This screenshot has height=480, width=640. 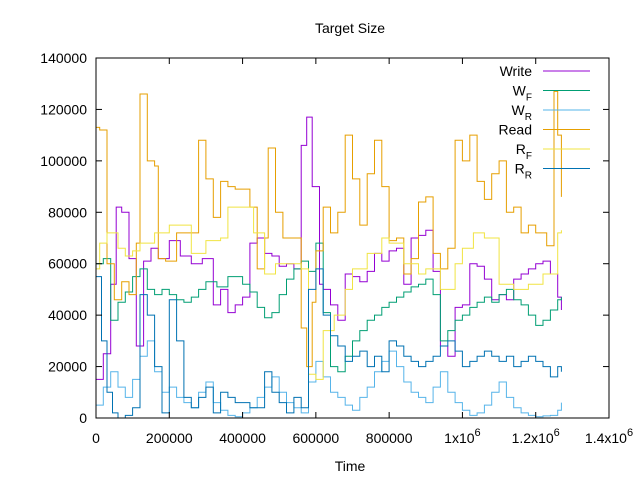 I want to click on x-tick-label: 0, so click(x=96, y=438).